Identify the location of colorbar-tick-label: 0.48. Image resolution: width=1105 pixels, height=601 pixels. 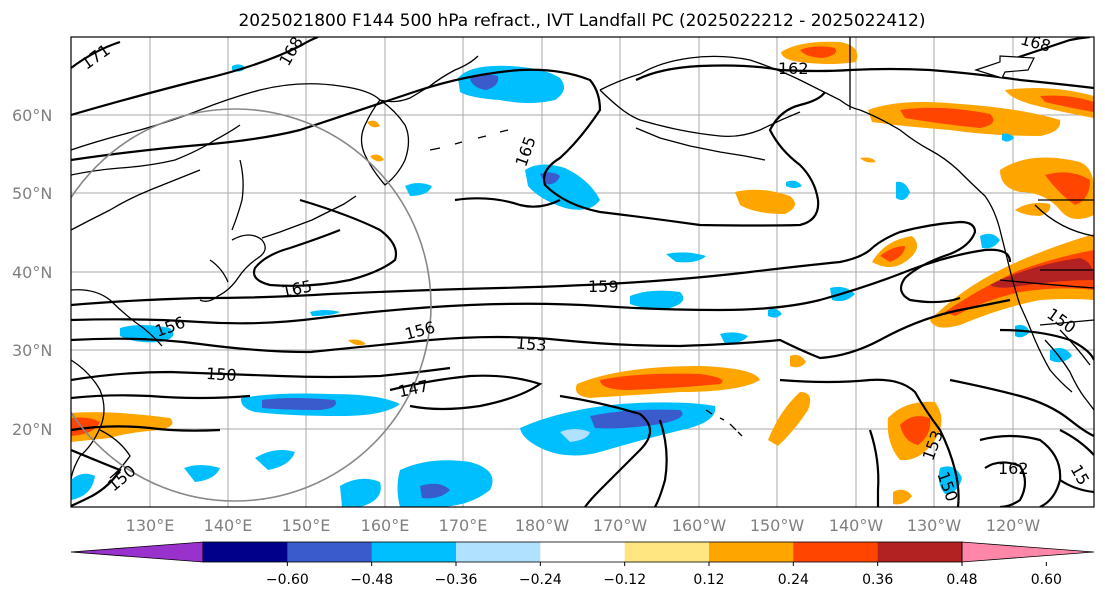
(961, 580).